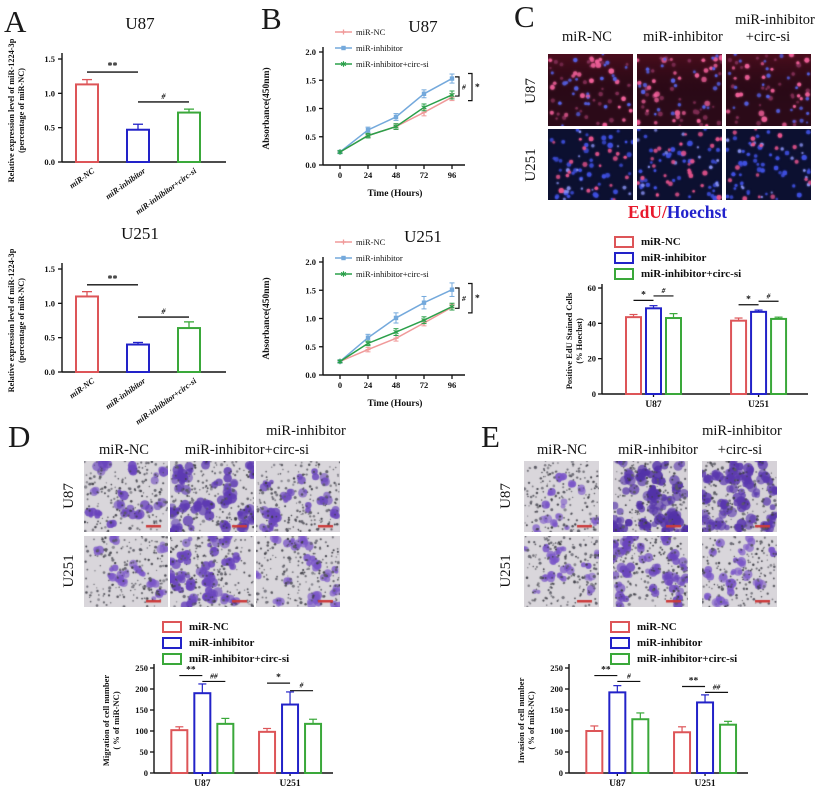 The width and height of the screenshot is (825, 794). What do you see at coordinates (452, 385) in the screenshot?
I see `svg-text: 96` at bounding box center [452, 385].